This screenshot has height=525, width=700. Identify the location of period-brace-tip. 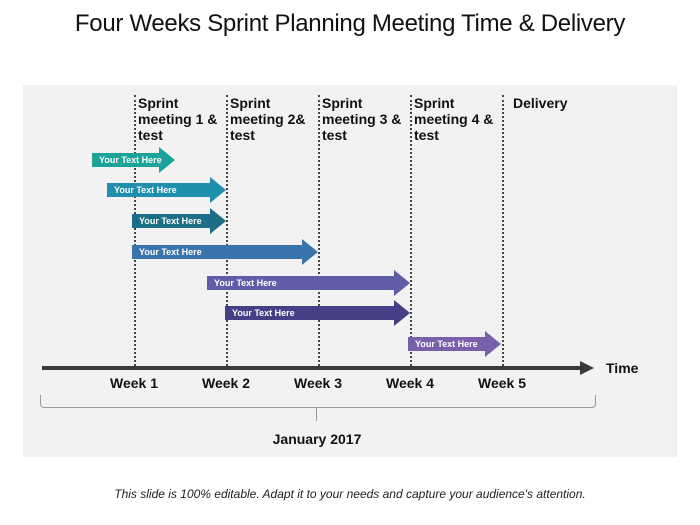
(316, 414).